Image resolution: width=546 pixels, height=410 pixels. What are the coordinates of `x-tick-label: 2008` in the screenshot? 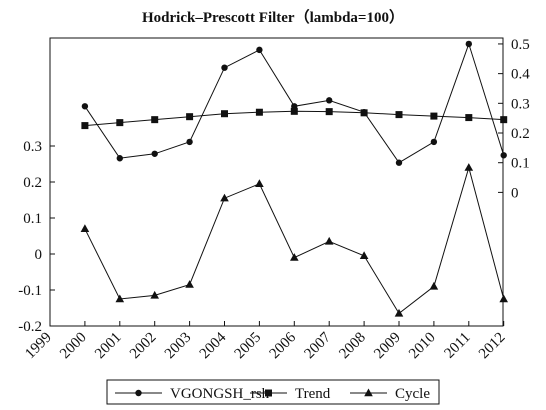 It's located at (352, 346).